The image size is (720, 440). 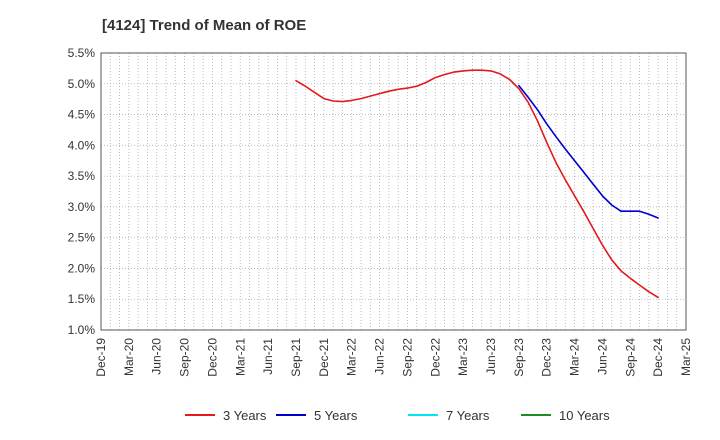 I want to click on y-tick-label: 1.0%, so click(x=82, y=330).